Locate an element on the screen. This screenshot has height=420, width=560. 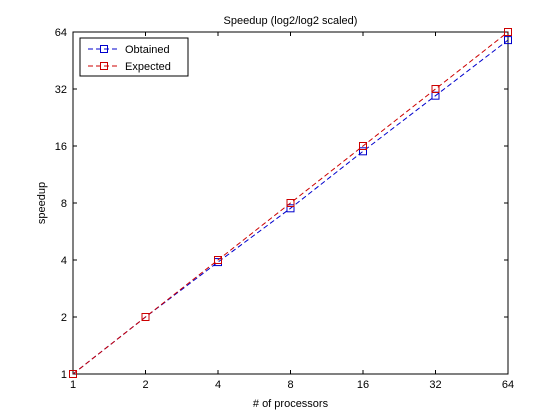
x-tick-label: 32 is located at coordinates (435, 385).